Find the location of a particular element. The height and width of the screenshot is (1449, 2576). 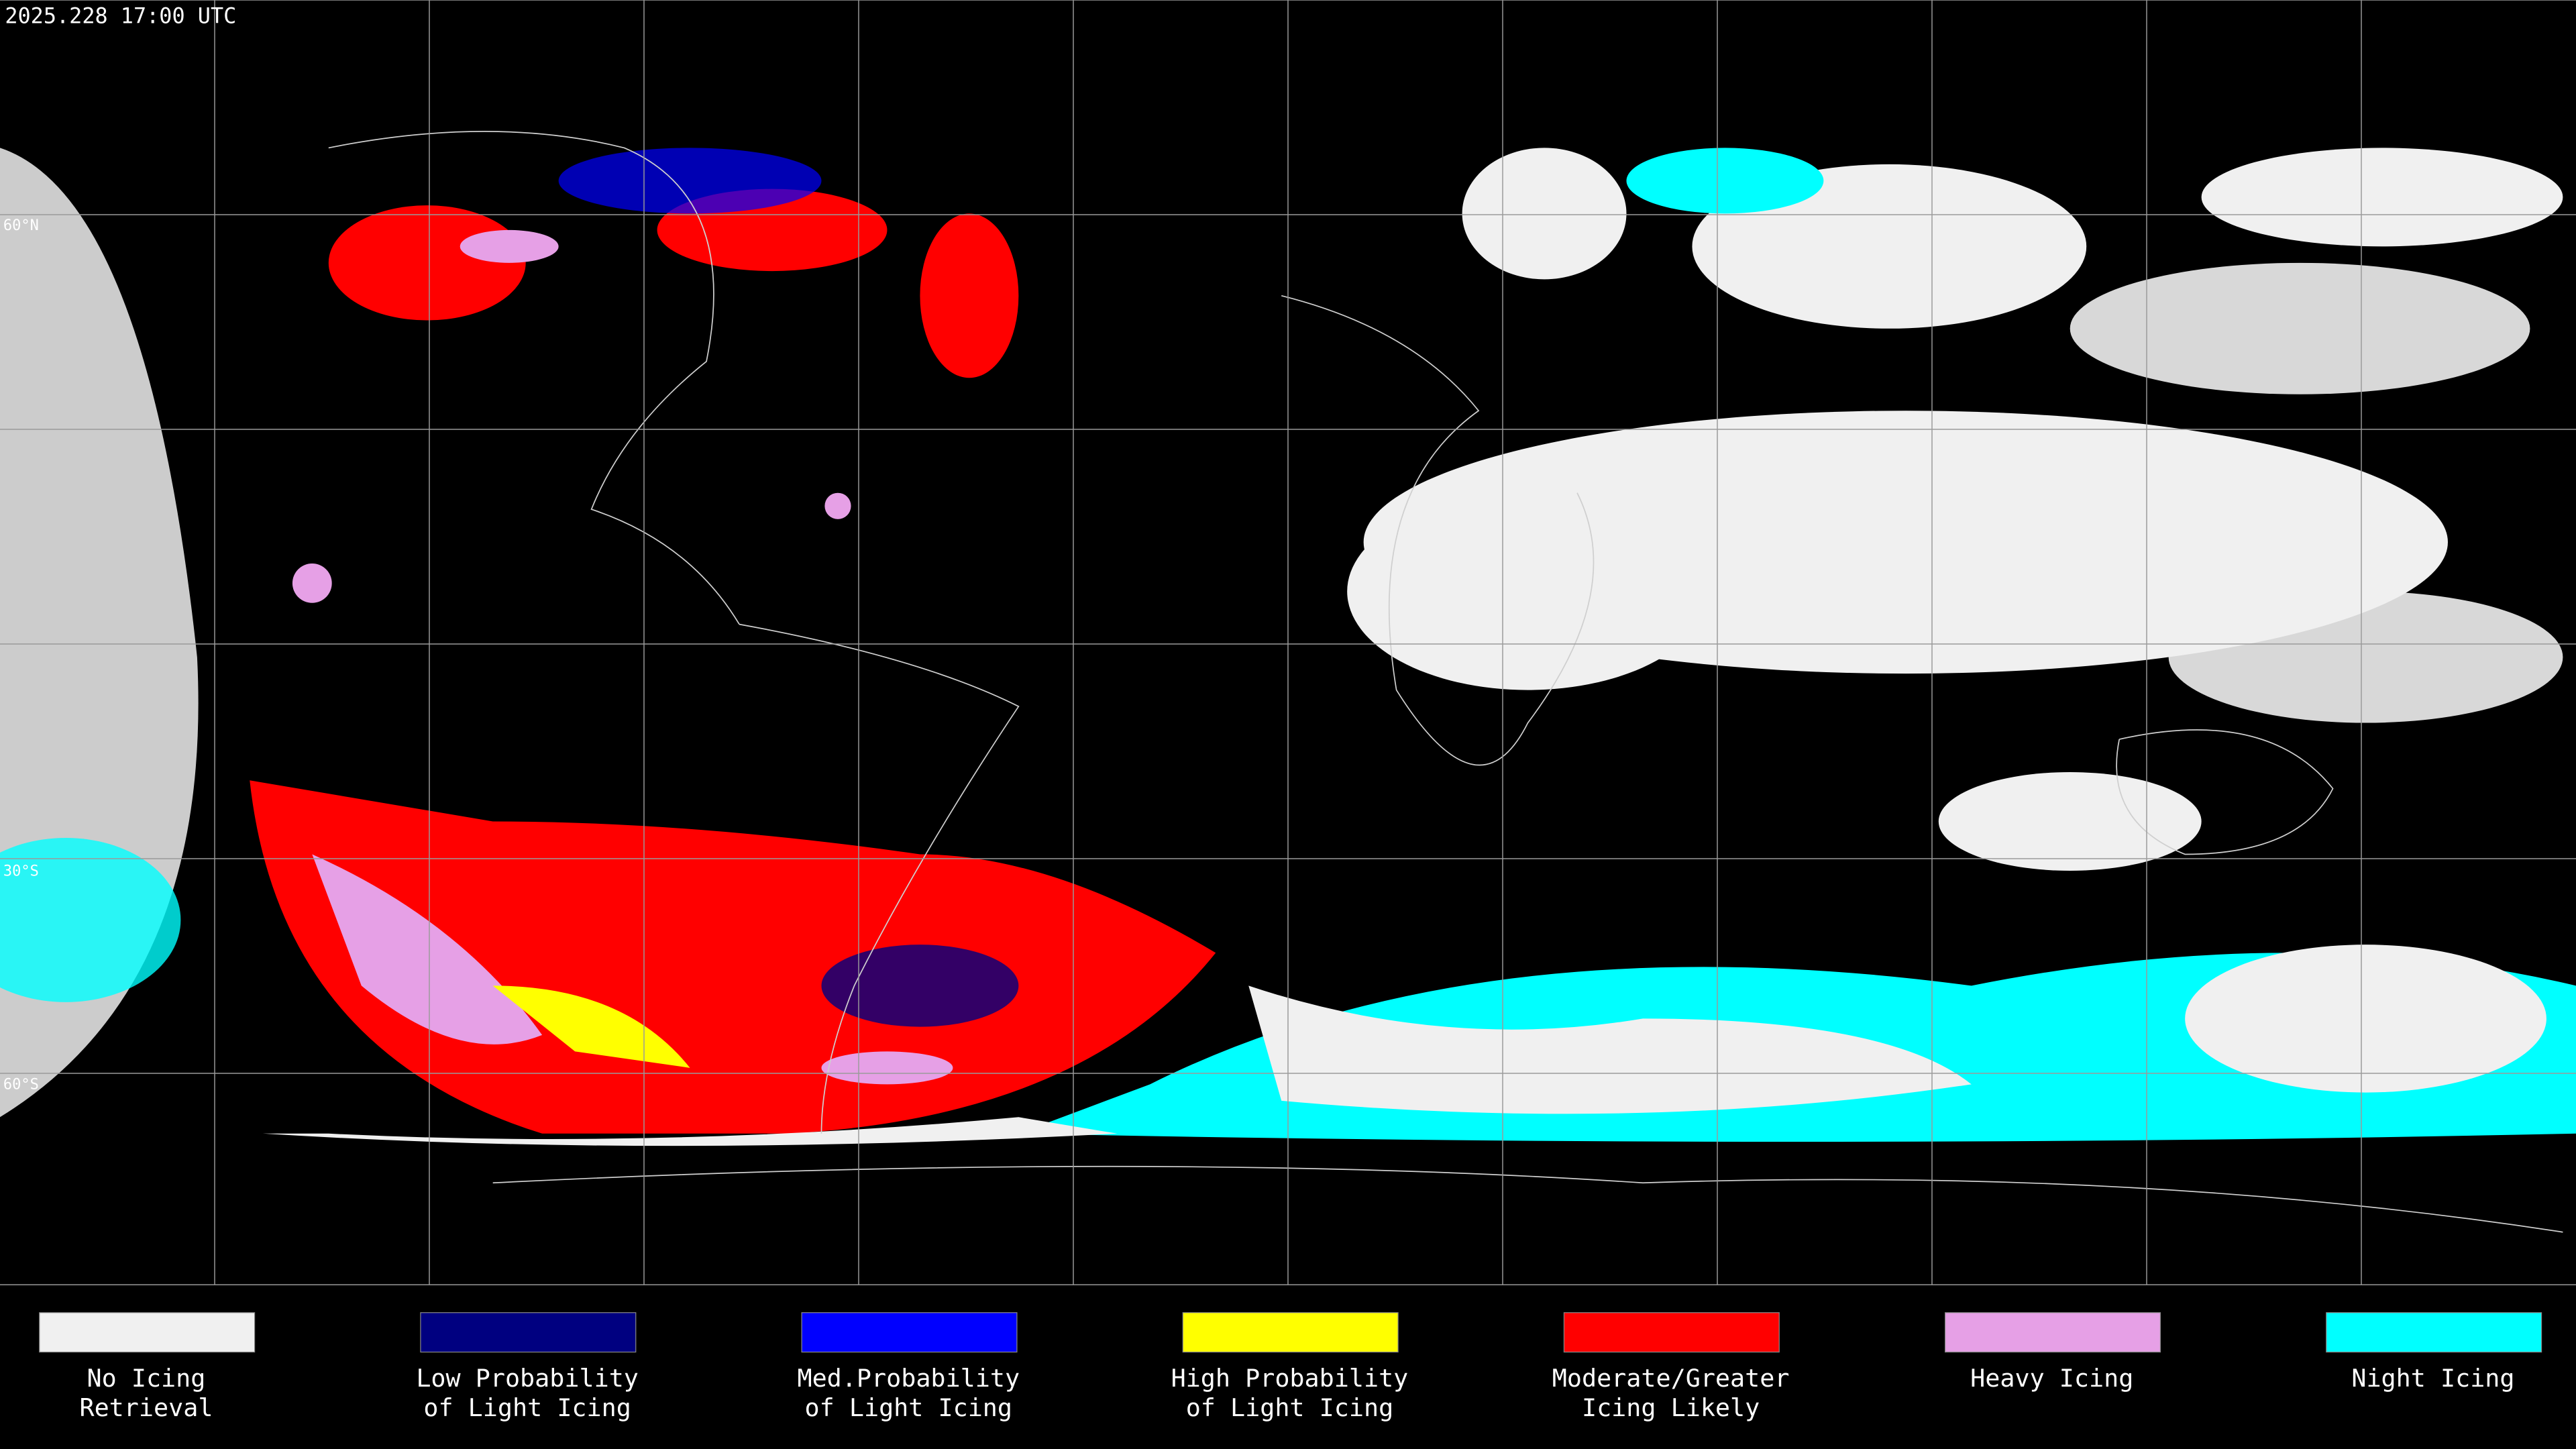

latitude-label: 30°S is located at coordinates (21, 871).